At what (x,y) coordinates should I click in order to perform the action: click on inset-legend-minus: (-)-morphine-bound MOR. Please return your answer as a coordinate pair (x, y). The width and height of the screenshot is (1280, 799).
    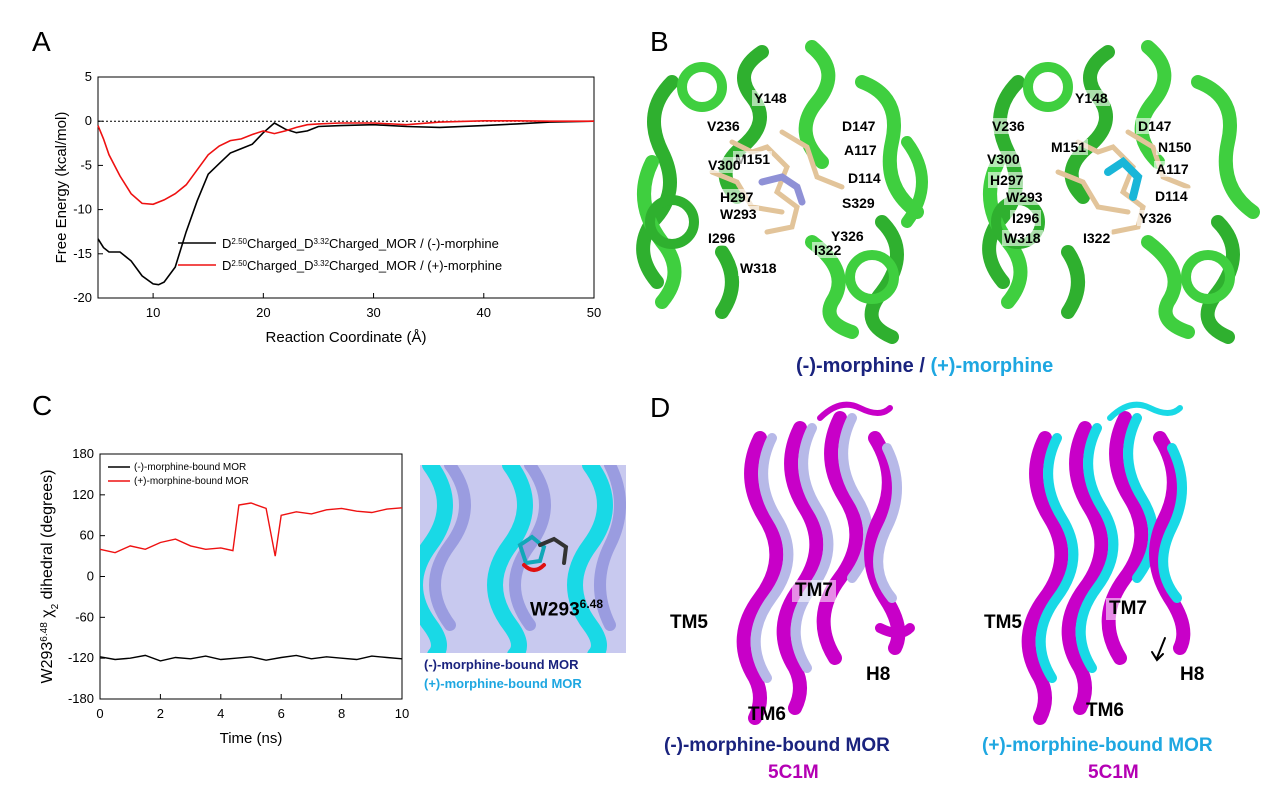
    Looking at the image, I should click on (501, 664).